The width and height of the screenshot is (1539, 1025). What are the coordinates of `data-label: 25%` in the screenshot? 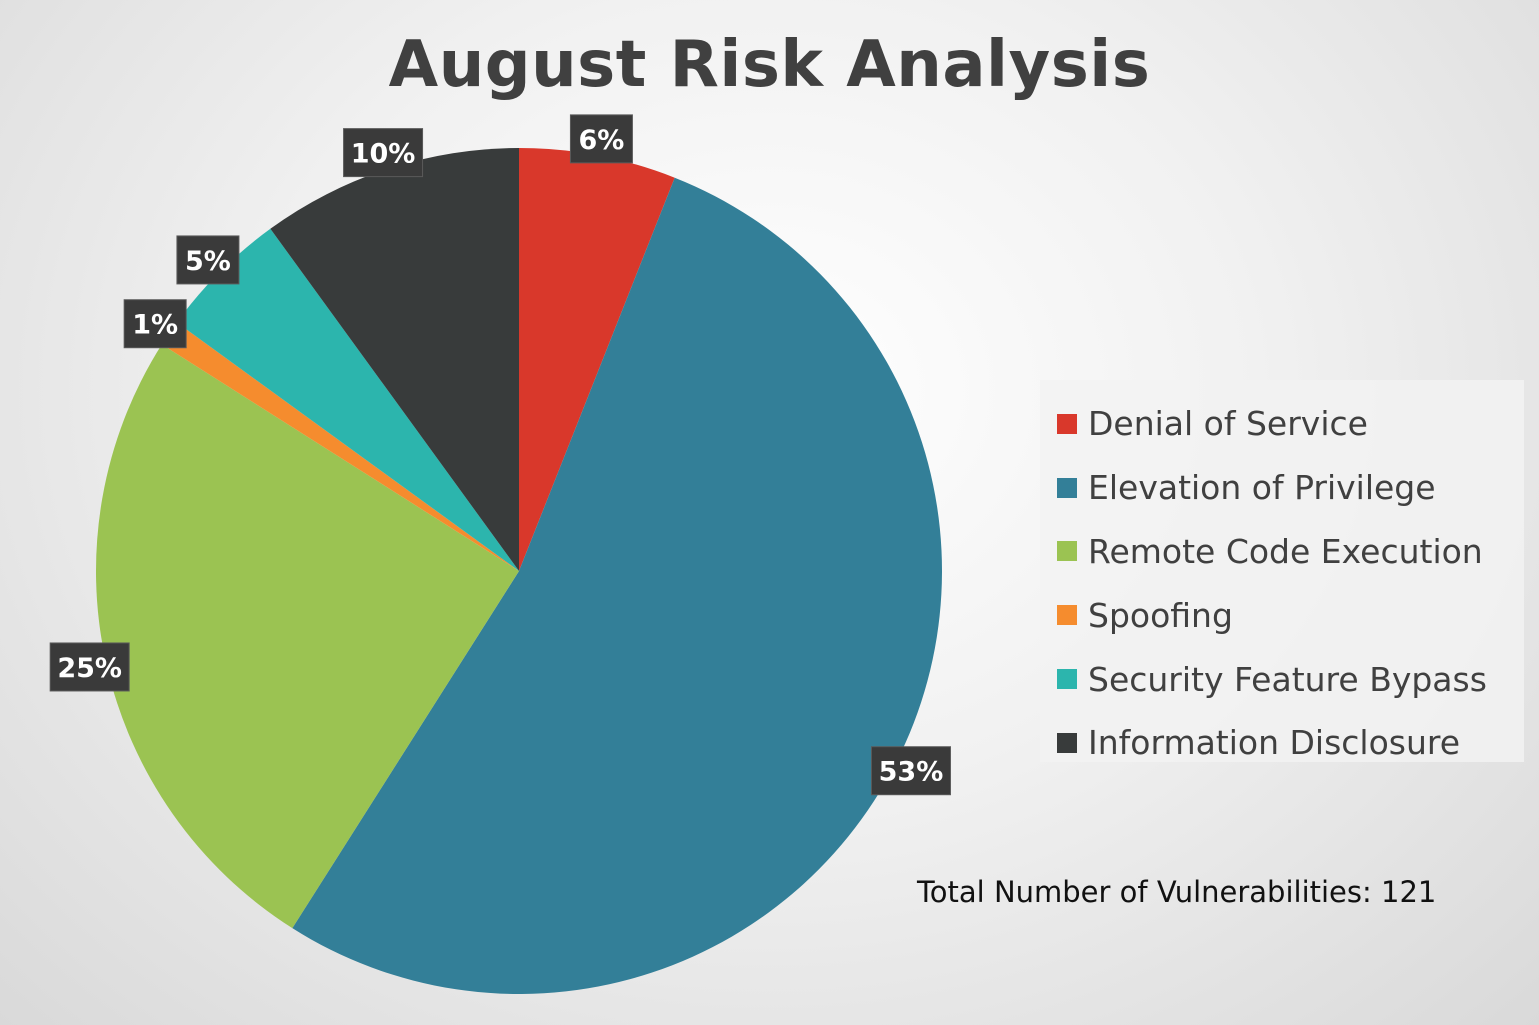 It's located at (89, 667).